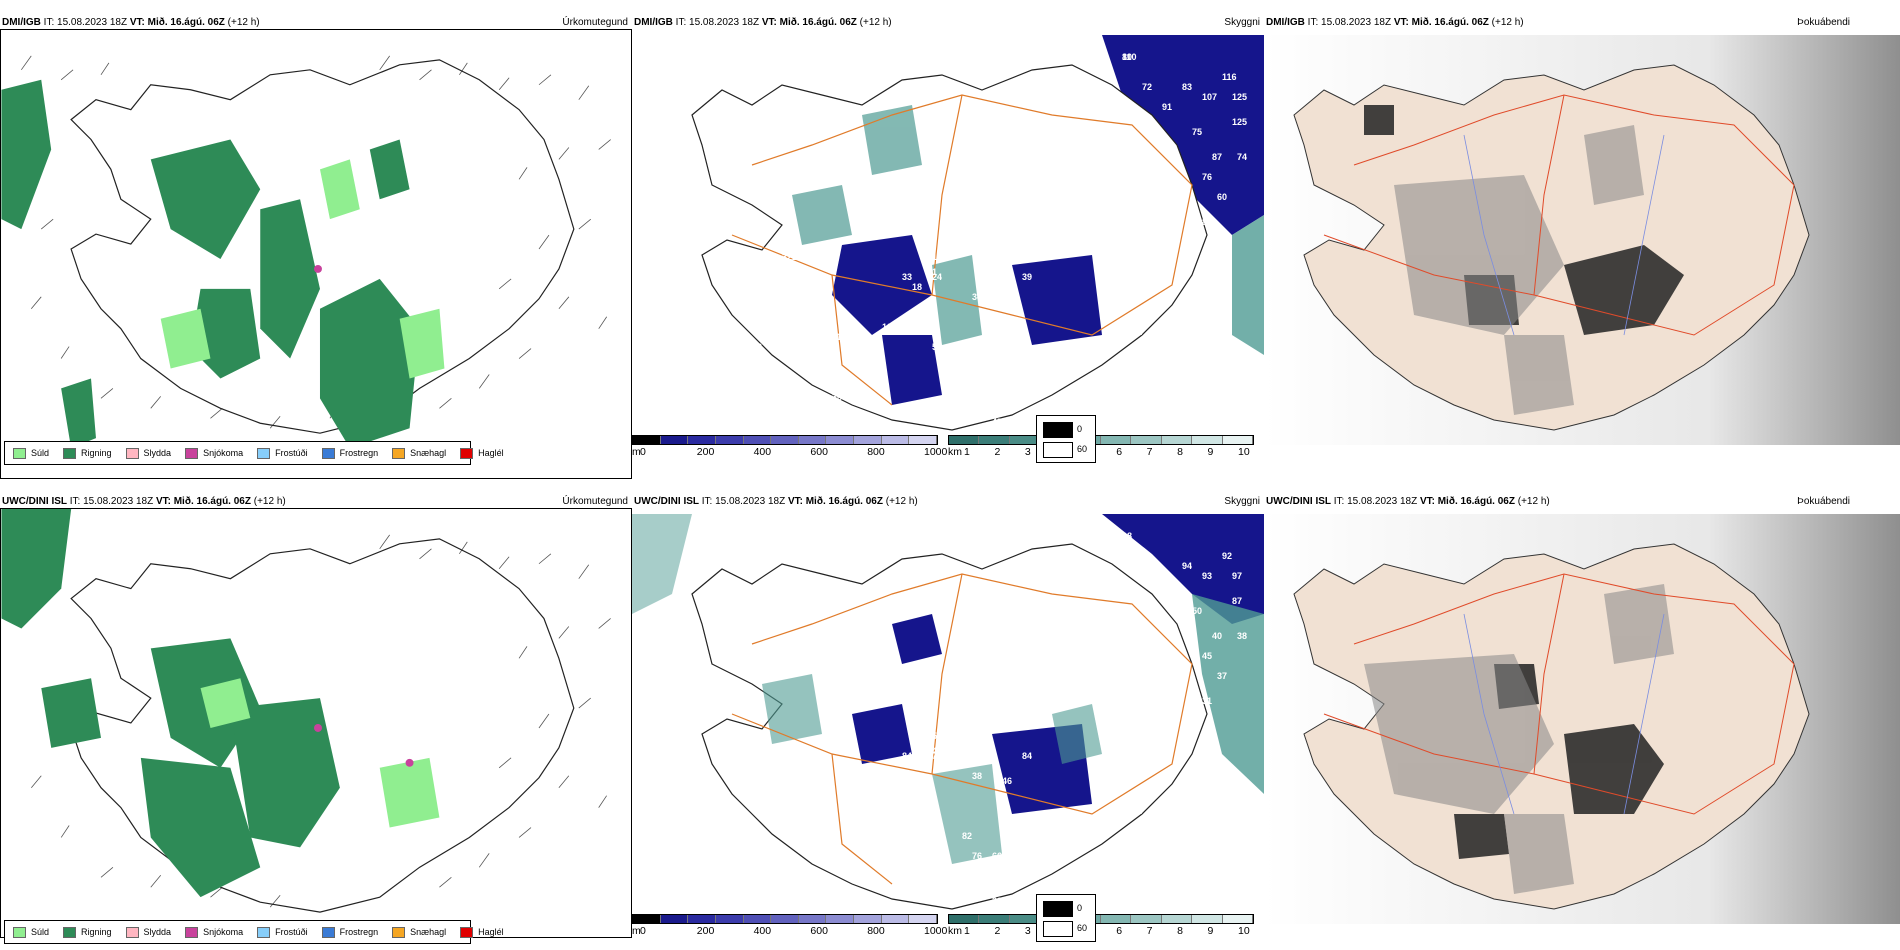  What do you see at coordinates (927, 796) in the screenshot?
I see `cloud-base-label: 46` at bounding box center [927, 796].